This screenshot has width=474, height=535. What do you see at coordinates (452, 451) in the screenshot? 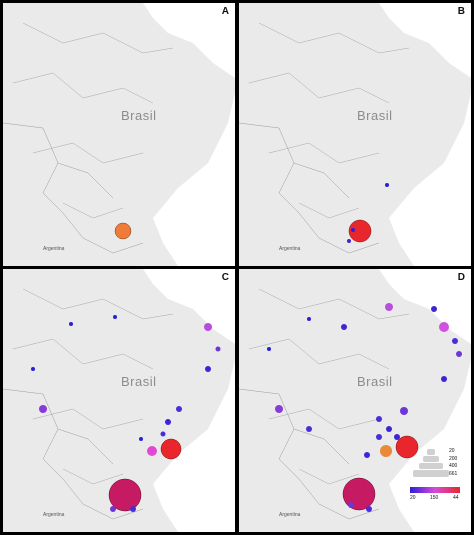
I see `legend-size-label: 20` at bounding box center [452, 451].